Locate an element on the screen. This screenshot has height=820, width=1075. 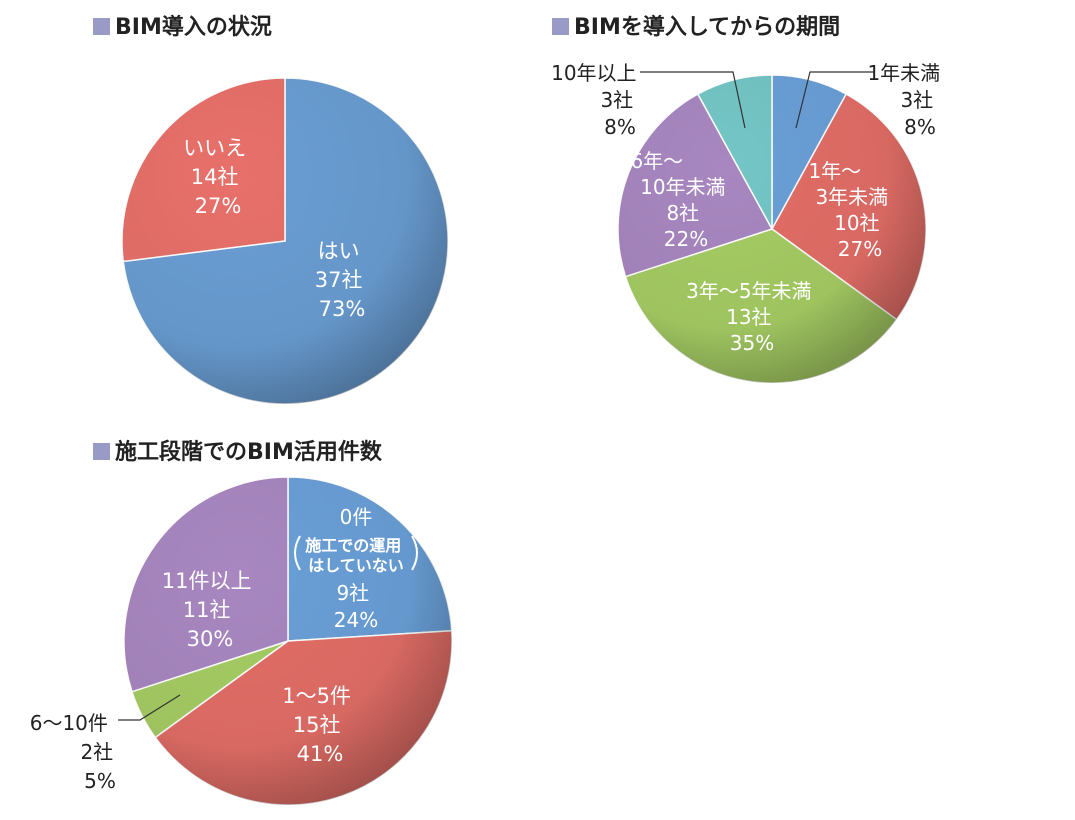
paren-close-icon is located at coordinates (414, 553).